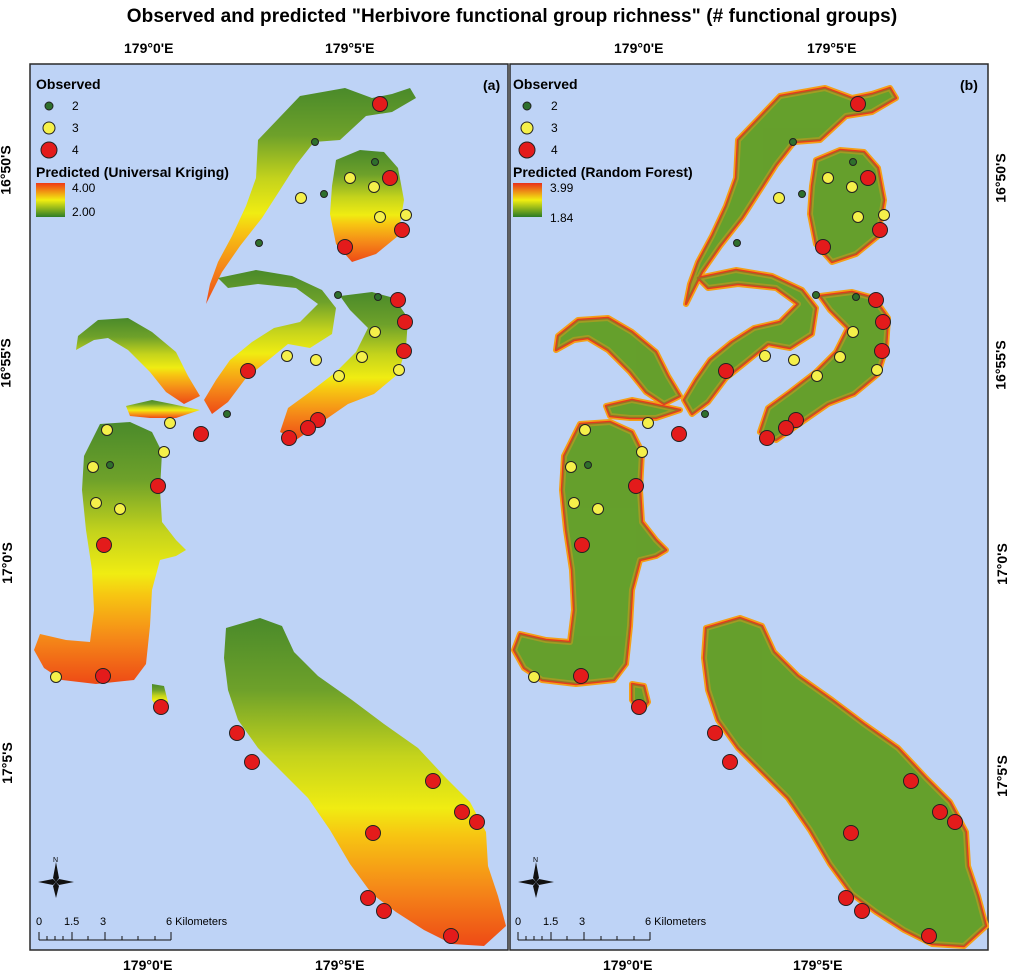  Describe the element at coordinates (39, 922) in the screenshot. I see `scale-a-label-0: 0` at that location.